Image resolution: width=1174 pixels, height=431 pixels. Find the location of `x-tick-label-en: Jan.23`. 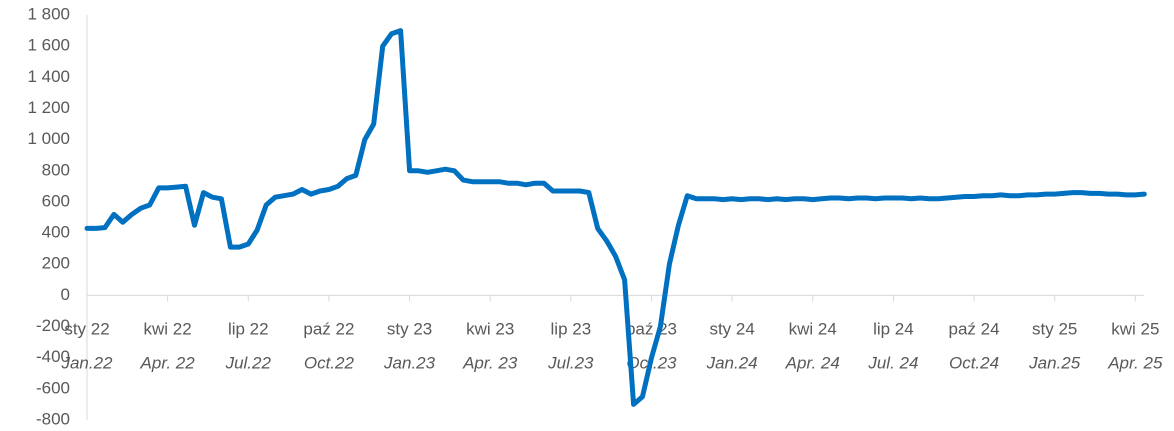

x-tick-label-en: Jan.23 is located at coordinates (409, 362).